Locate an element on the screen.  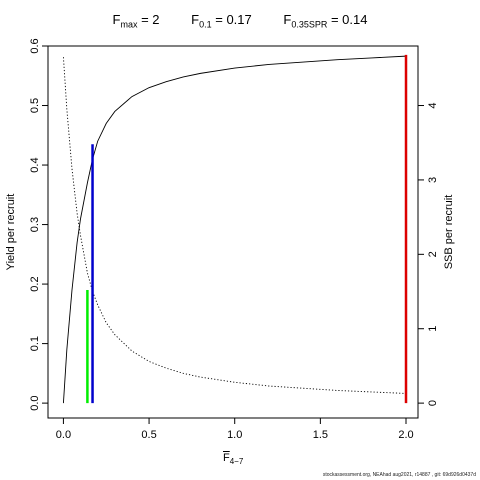
y-left-tick-label-6: 0.6 is located at coordinates (35, 45).